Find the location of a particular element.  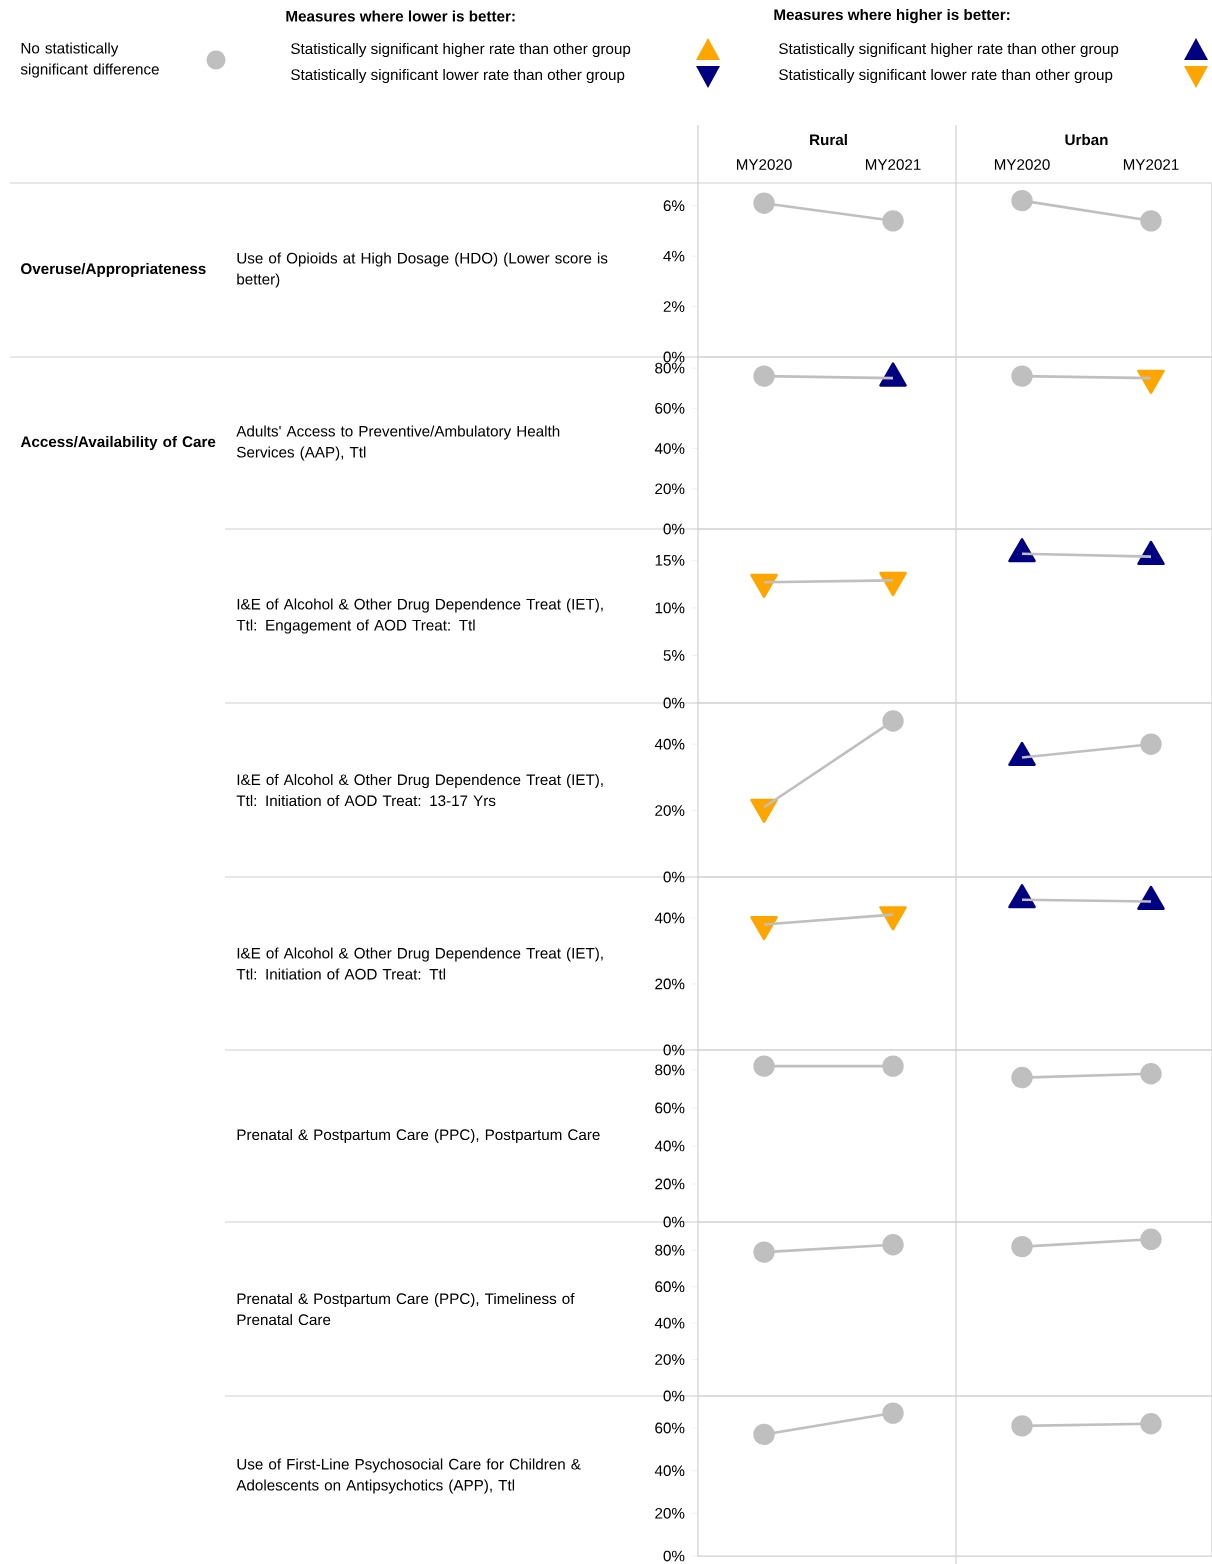

text: Access/Availability of Care is located at coordinates (118, 443).